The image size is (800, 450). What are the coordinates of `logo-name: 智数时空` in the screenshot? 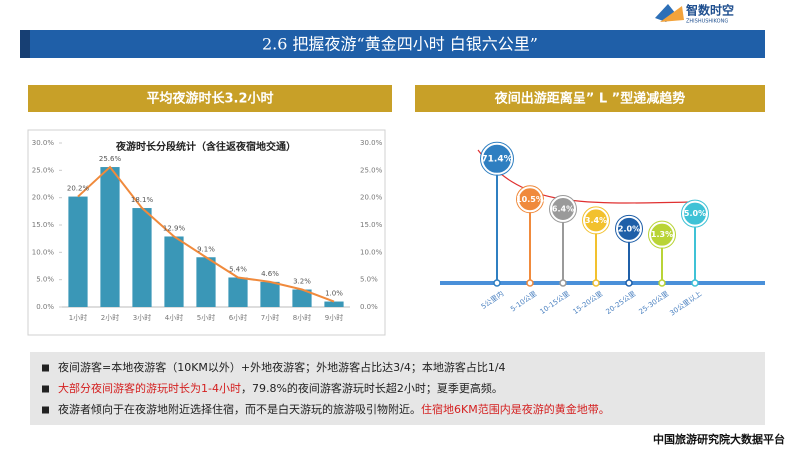 It's located at (709, 10).